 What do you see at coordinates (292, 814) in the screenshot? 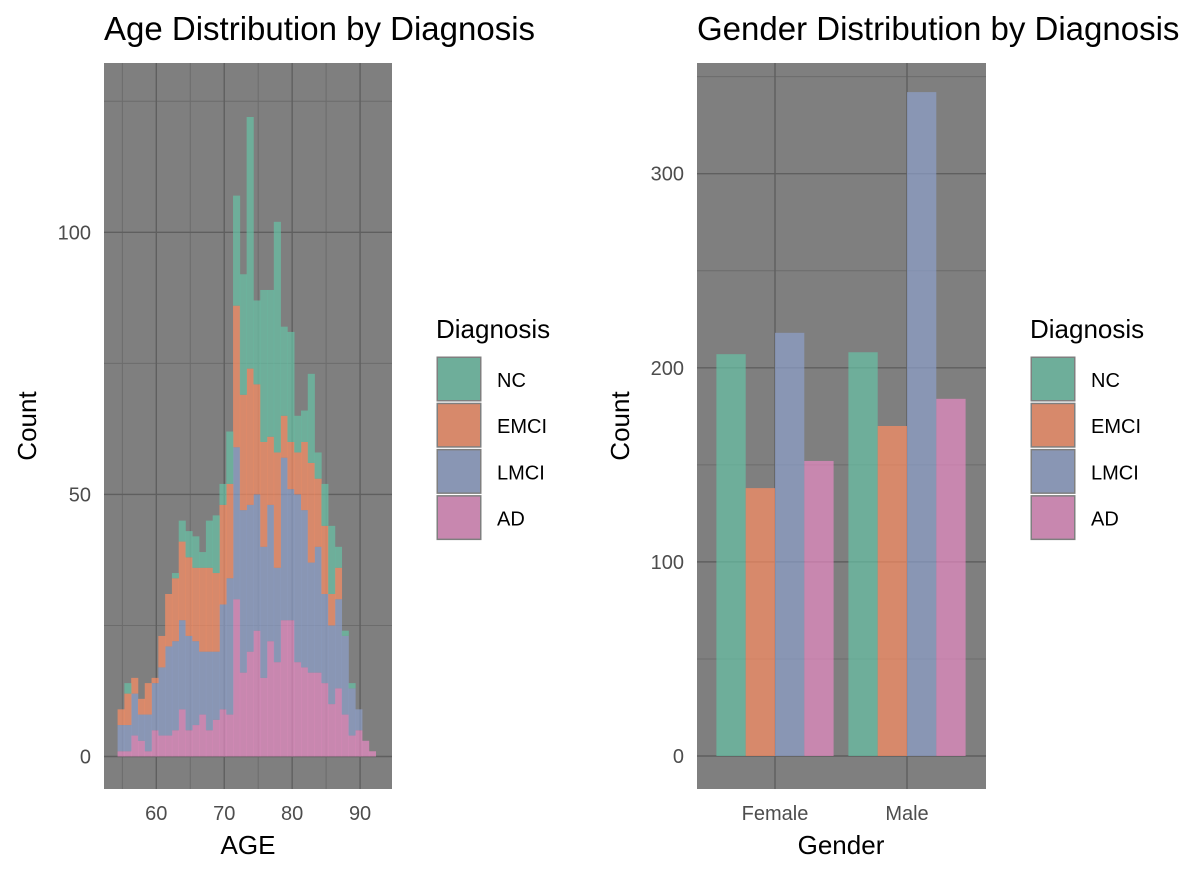
I see `age-x-tick-label: 80` at bounding box center [292, 814].